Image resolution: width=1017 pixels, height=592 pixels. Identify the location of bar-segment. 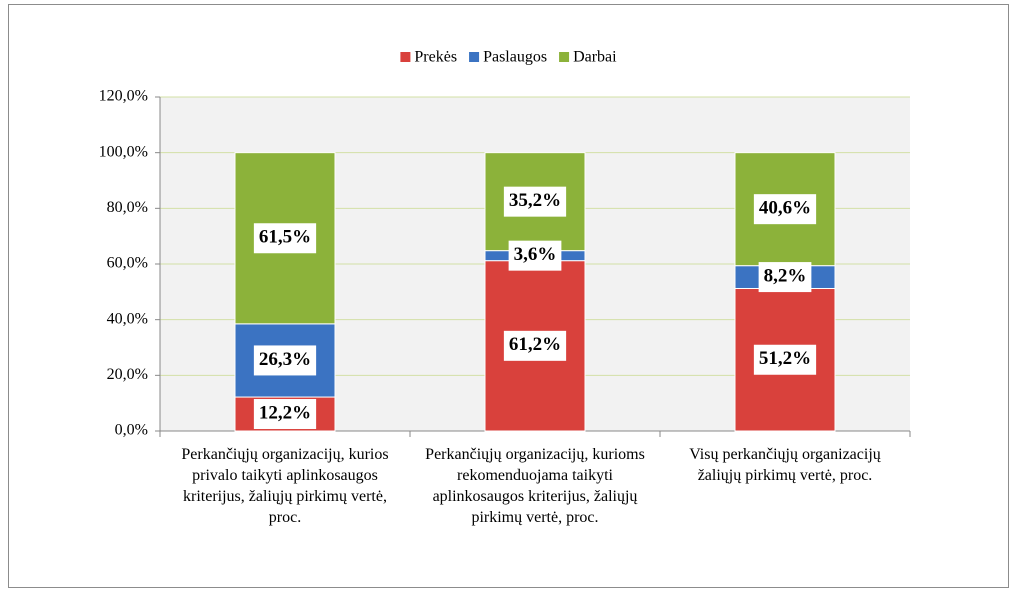
(535, 346).